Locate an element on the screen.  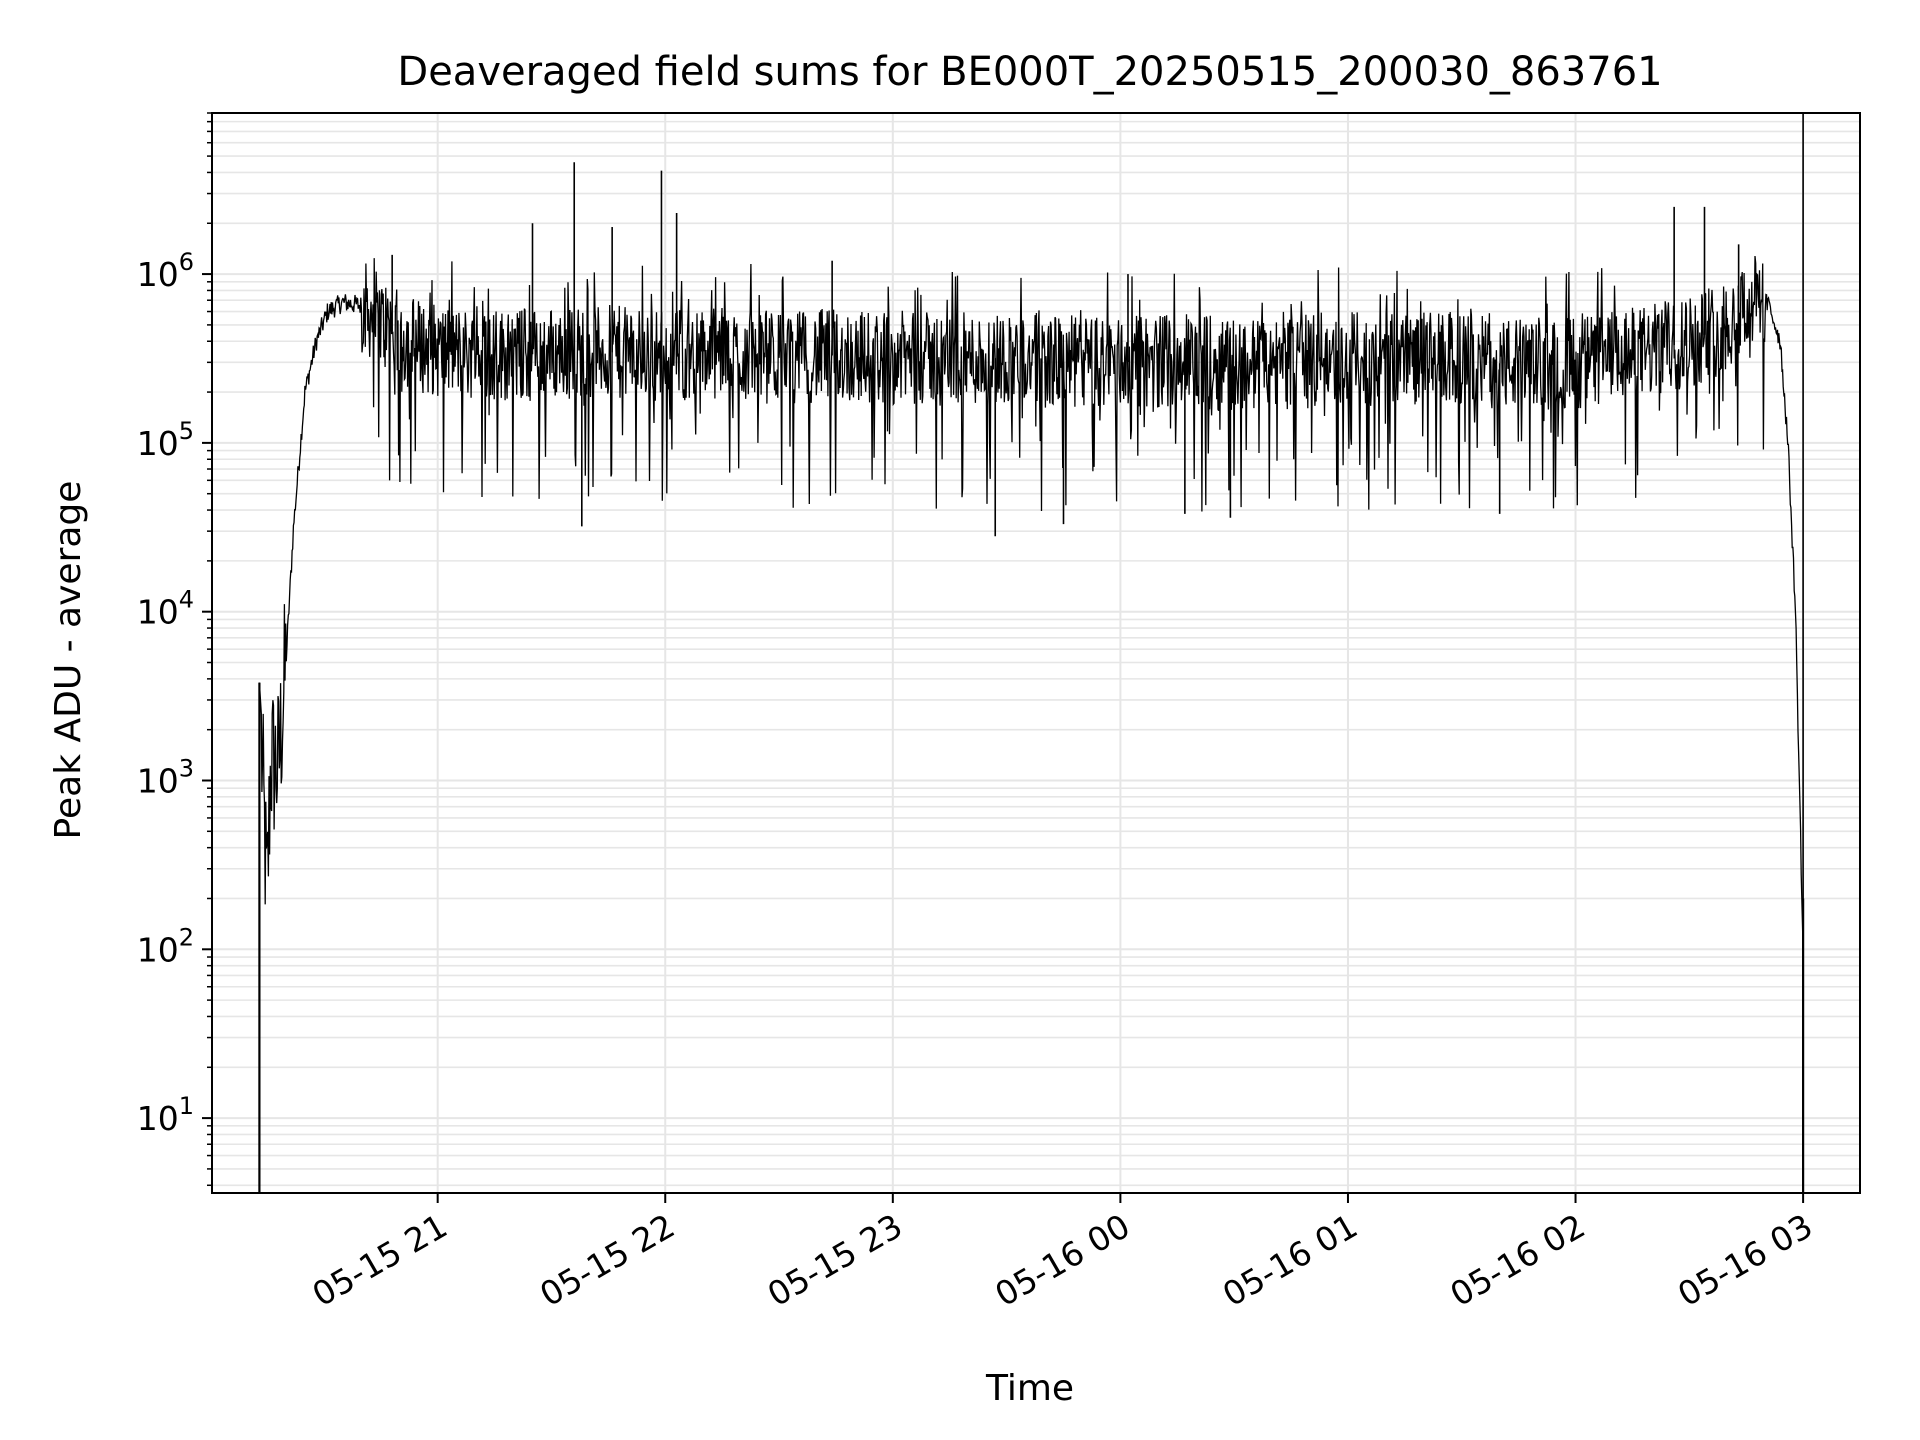
y-tick-label: 10² is located at coordinates (165, 946).